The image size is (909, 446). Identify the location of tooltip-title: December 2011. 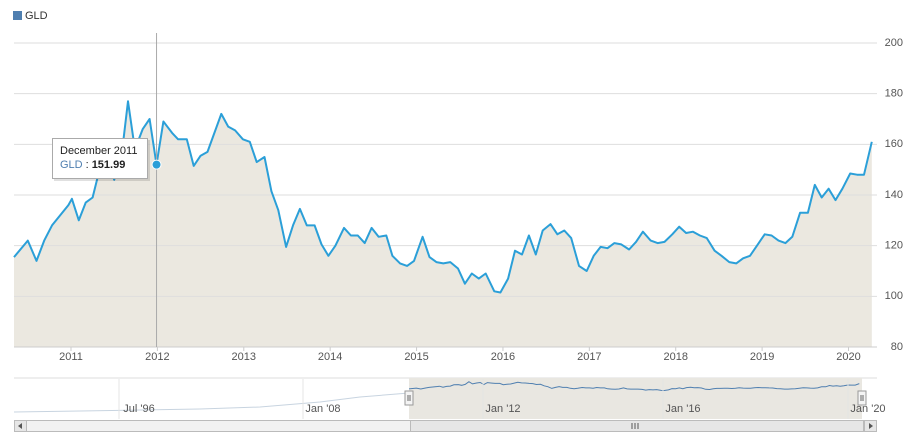
(98, 151).